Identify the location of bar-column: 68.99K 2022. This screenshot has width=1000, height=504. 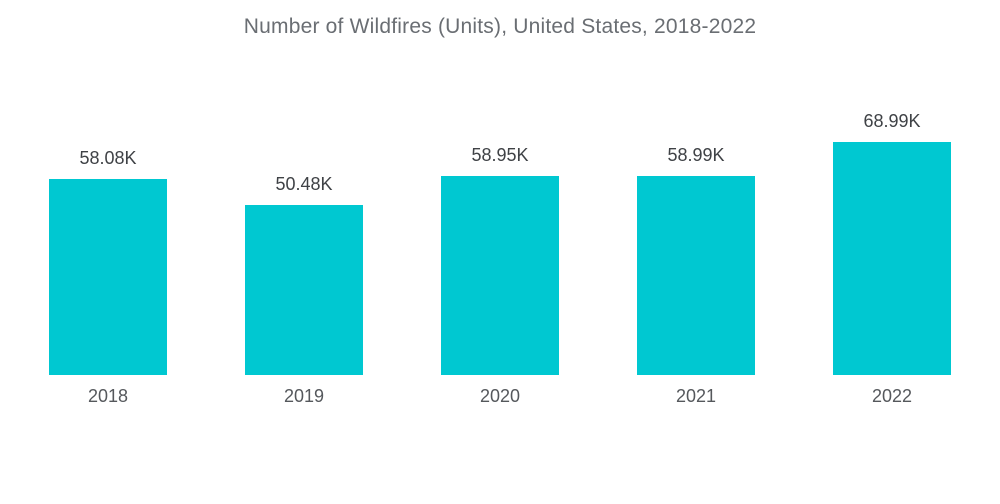
(892, 253).